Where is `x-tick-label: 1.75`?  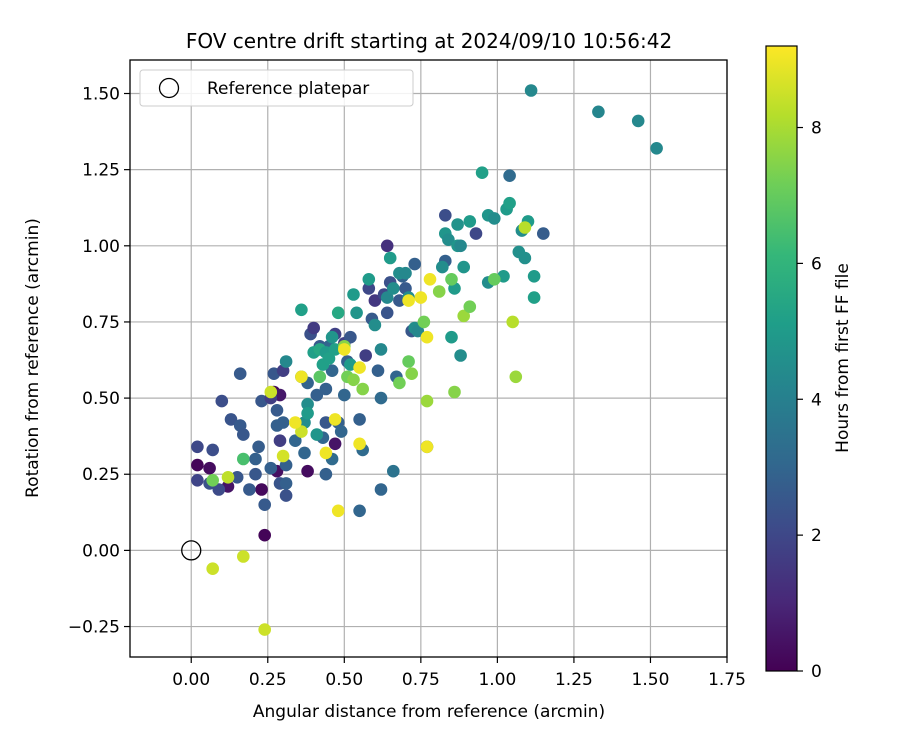 x-tick-label: 1.75 is located at coordinates (727, 680).